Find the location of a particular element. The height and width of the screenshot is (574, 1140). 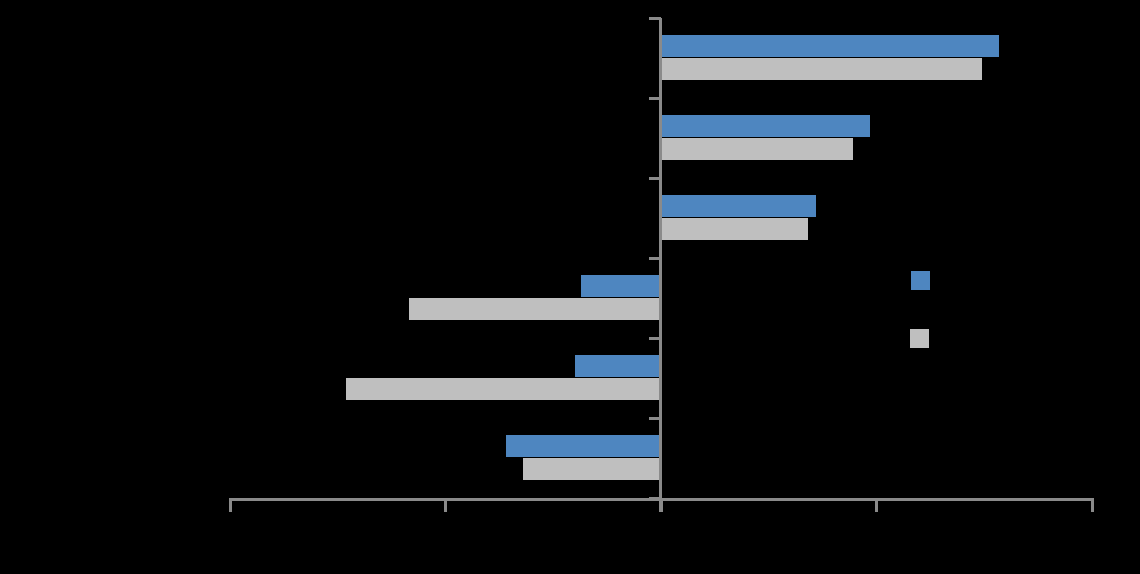

y-axis-line is located at coordinates (660, 265).